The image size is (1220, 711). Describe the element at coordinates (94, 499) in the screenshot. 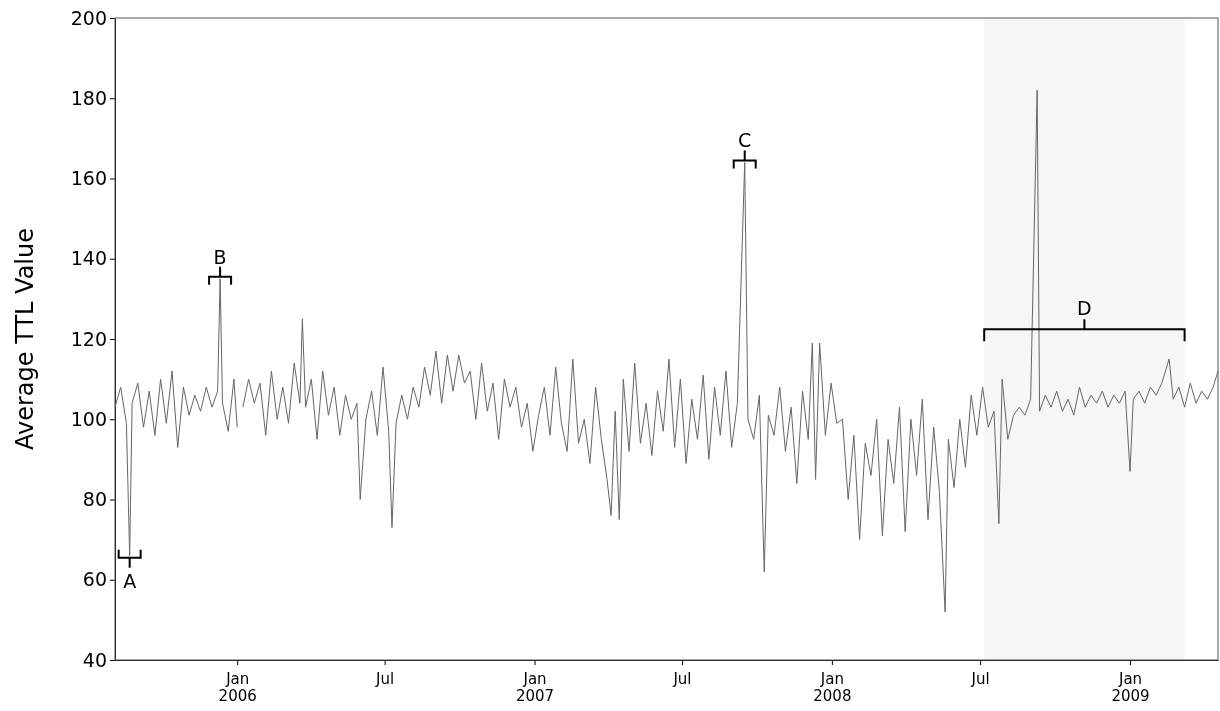

I see `y-tick-label: 80` at that location.